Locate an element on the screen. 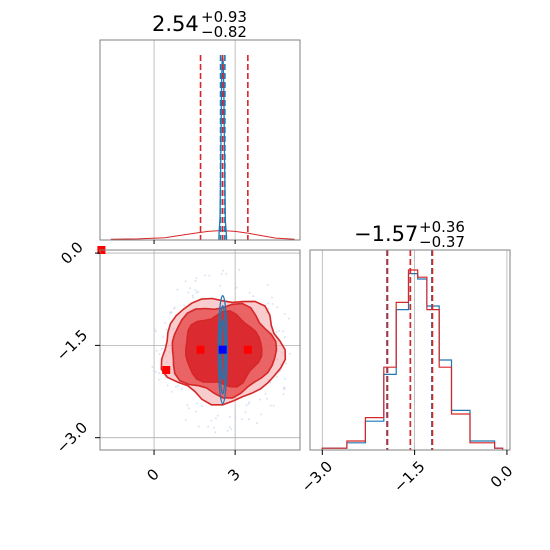 The image size is (550, 550). joint-blue-marker is located at coordinates (222, 349).